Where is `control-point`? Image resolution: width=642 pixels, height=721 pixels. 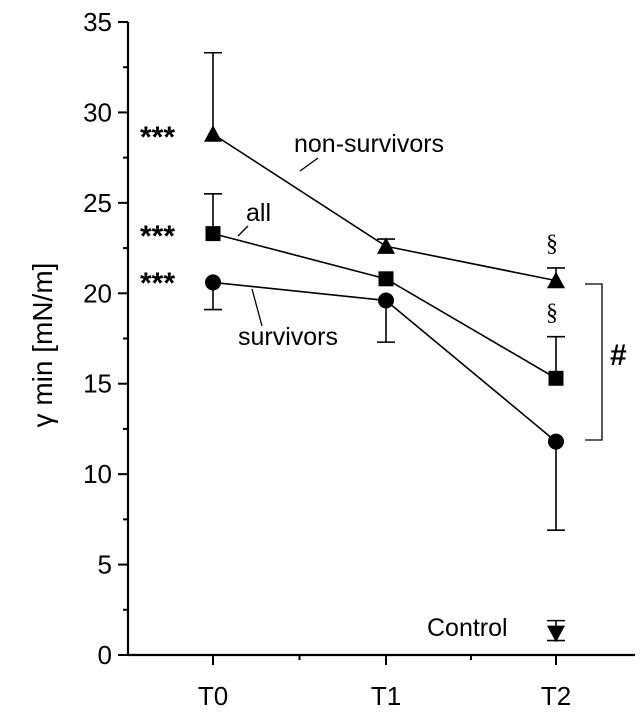
control-point is located at coordinates (556, 631).